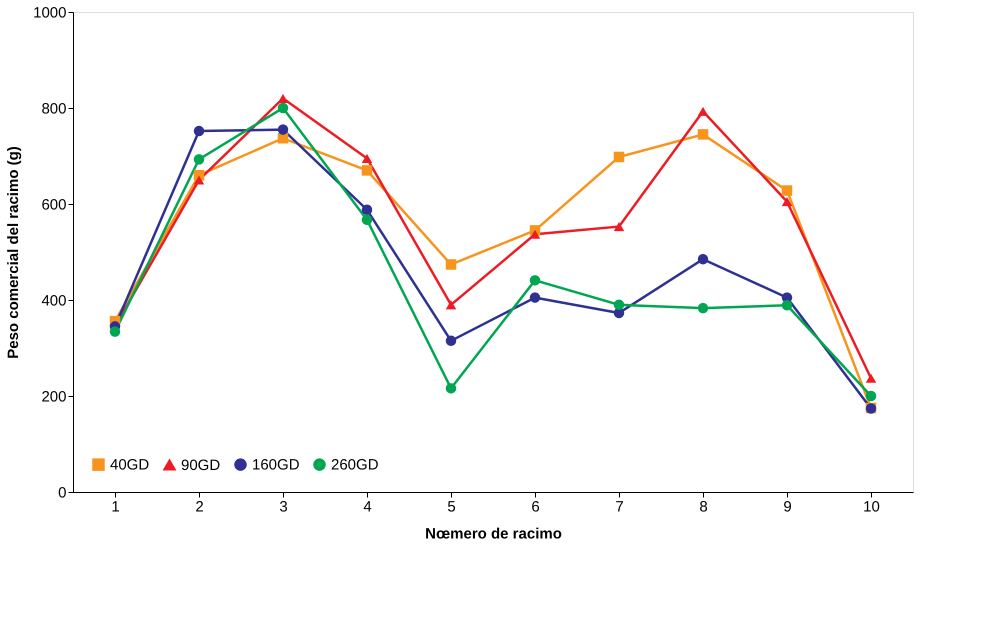  What do you see at coordinates (355, 465) in the screenshot?
I see `legend-label: 260GD` at bounding box center [355, 465].